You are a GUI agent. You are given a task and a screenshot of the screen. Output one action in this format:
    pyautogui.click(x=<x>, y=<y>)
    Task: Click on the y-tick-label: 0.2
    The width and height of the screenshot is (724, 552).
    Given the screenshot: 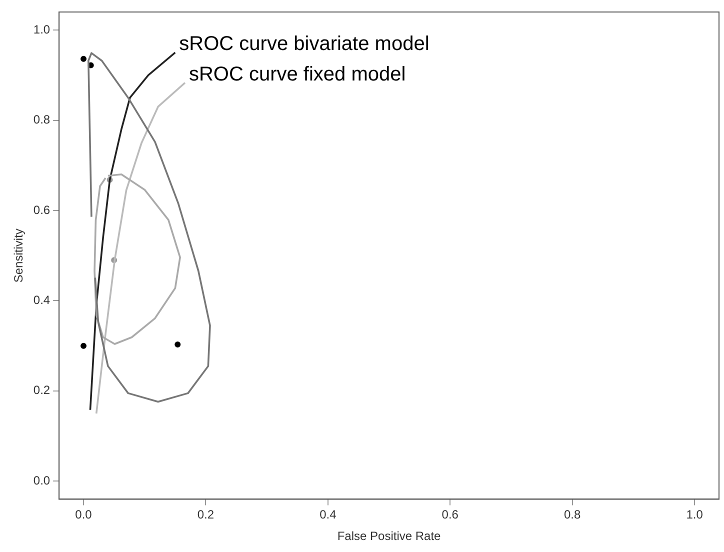 What is the action you would take?
    pyautogui.click(x=41, y=390)
    